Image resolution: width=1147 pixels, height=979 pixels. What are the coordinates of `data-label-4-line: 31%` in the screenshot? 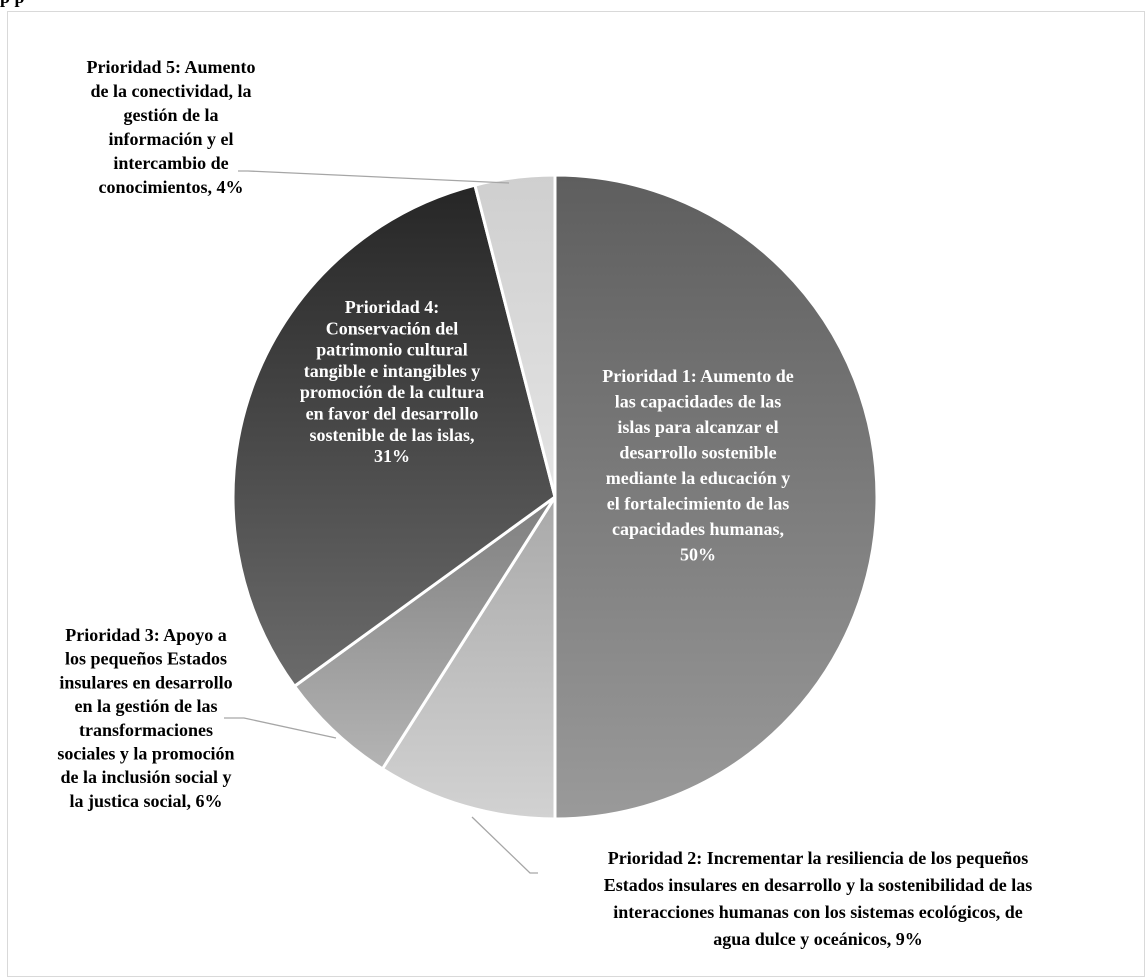 It's located at (392, 456).